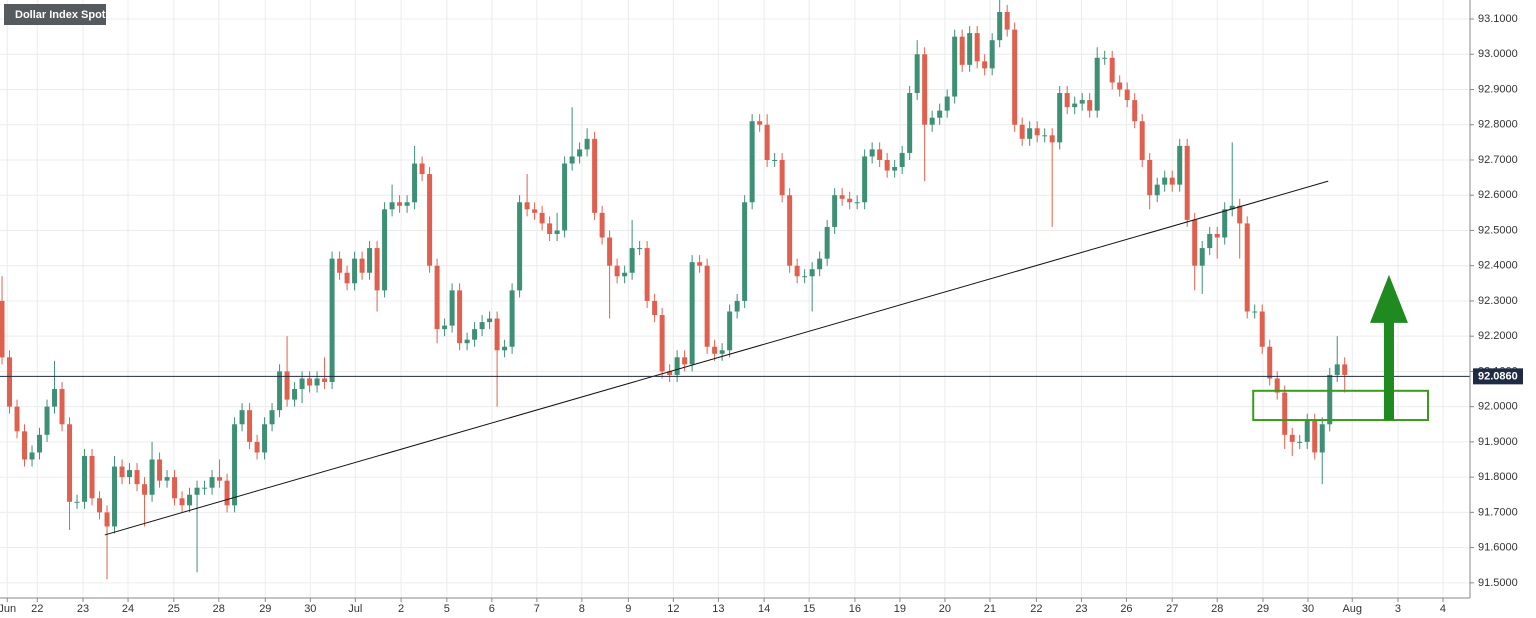  What do you see at coordinates (1498, 89) in the screenshot?
I see `y-tick-label: 92.9000` at bounding box center [1498, 89].